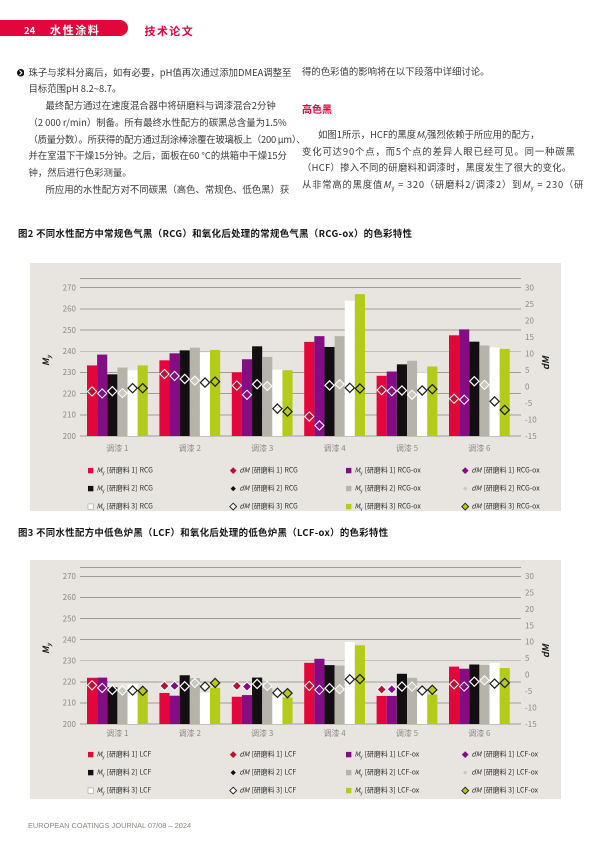 This screenshot has width=600, height=849. Describe the element at coordinates (268, 772) in the screenshot. I see `svg-text:dM[研磨料 2]LCF: dM [研磨料 2] LCF` at that location.